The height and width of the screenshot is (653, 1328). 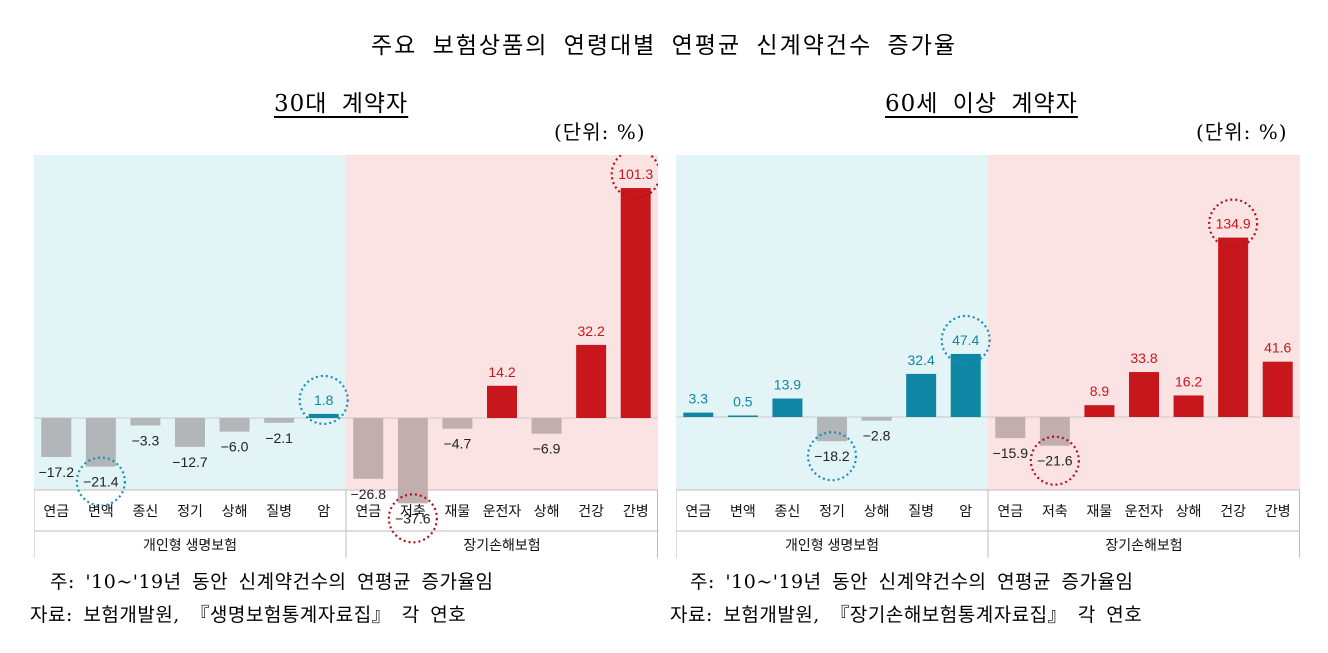 What do you see at coordinates (1242, 132) in the screenshot?
I see `unit-label-60plus: (단위: %)` at bounding box center [1242, 132].